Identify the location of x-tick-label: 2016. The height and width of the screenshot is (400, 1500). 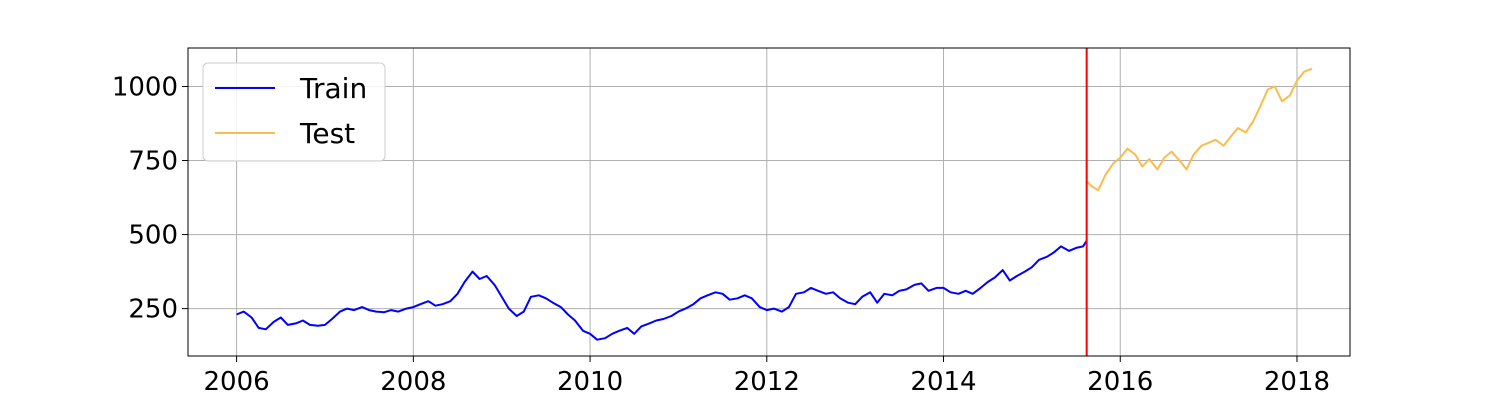
(1120, 382).